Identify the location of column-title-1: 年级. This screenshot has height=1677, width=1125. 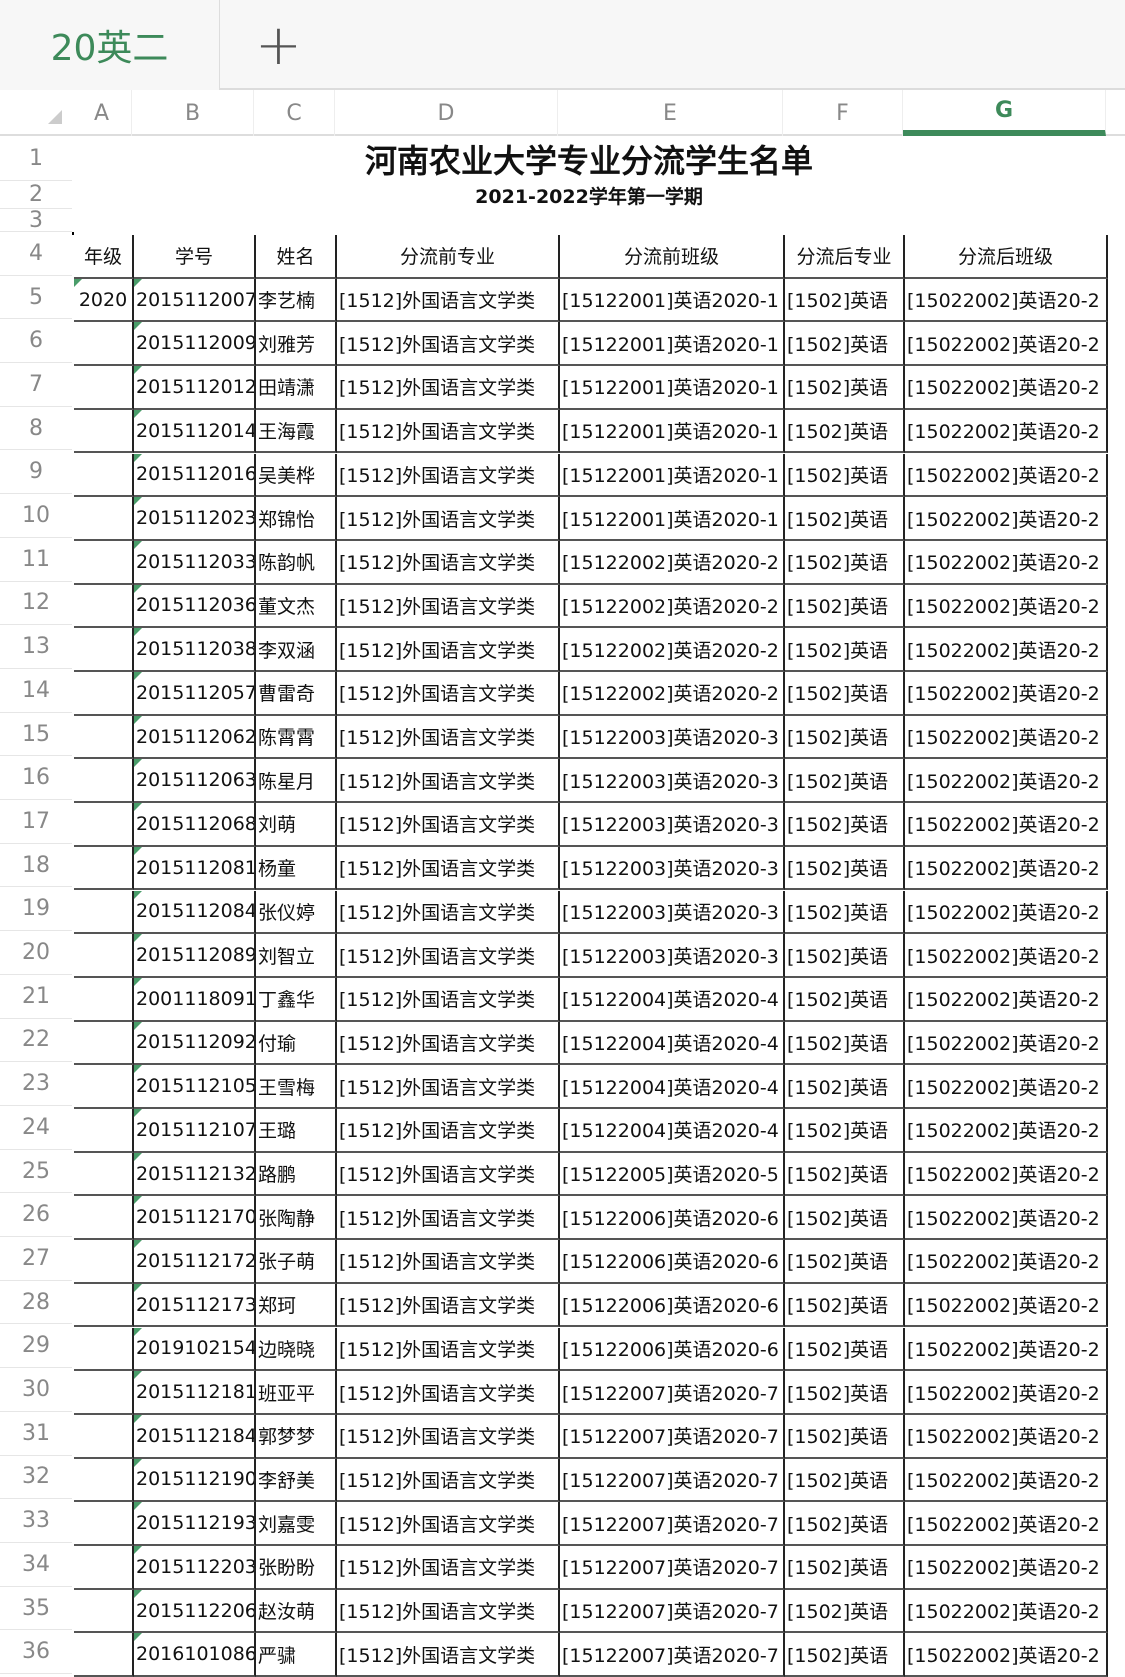
(104, 257).